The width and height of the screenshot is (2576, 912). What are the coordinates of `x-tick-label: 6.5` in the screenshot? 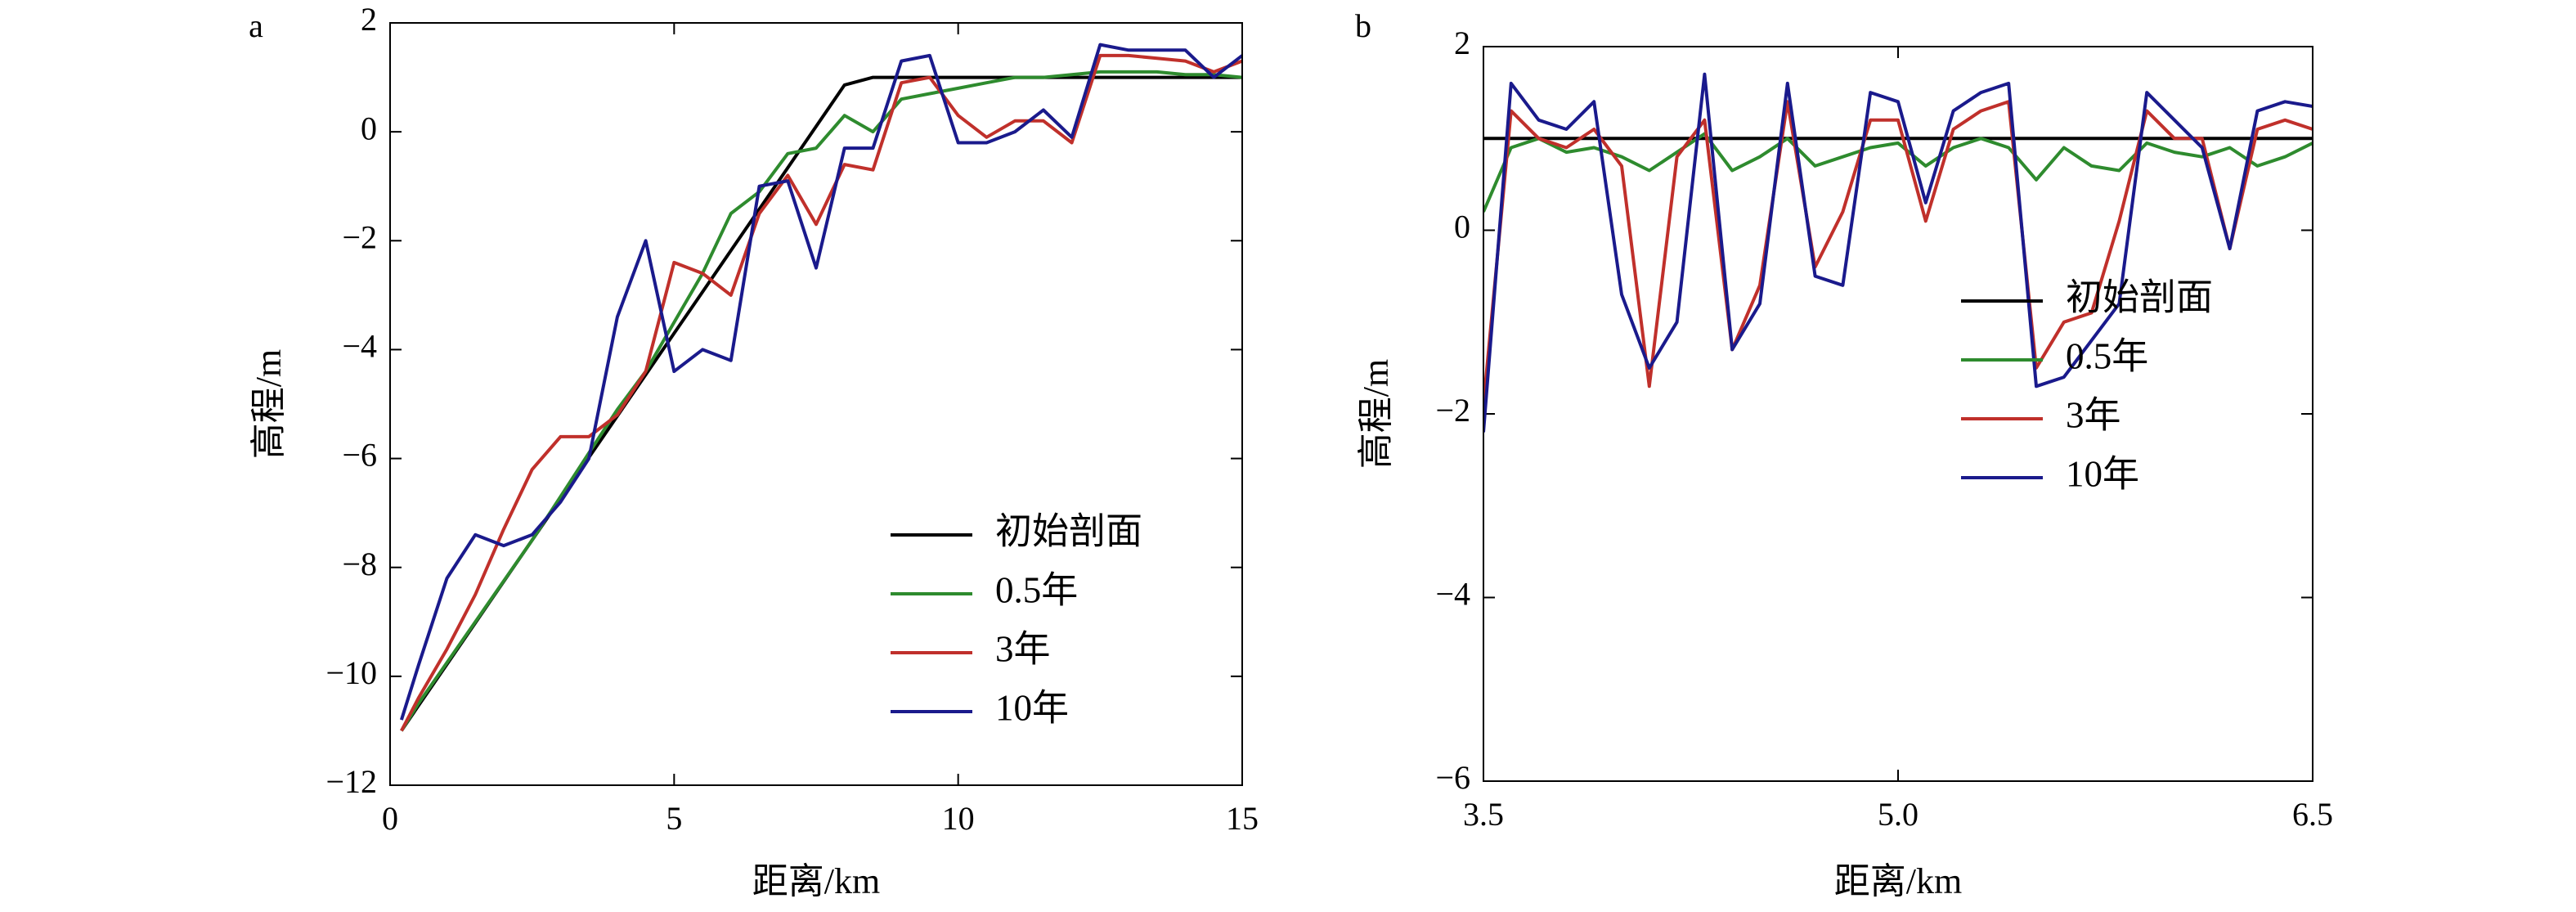 It's located at (2312, 815).